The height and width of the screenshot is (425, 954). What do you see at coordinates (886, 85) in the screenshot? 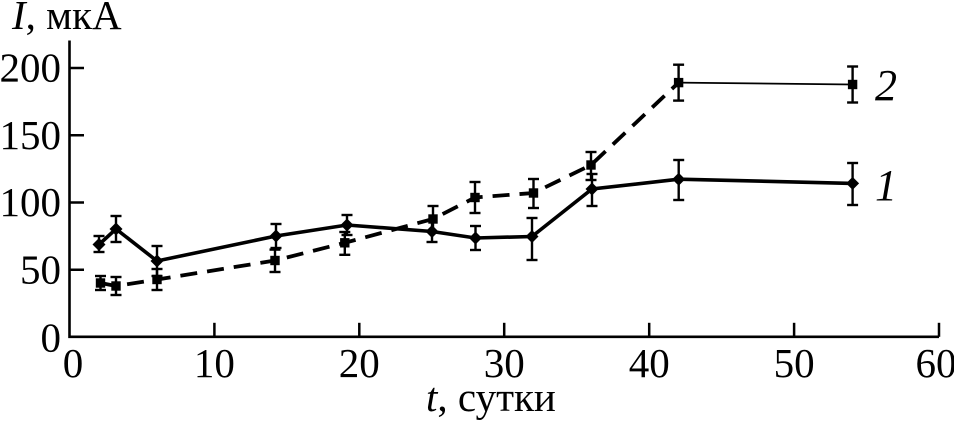
I see `svg-text: 2` at bounding box center [886, 85].